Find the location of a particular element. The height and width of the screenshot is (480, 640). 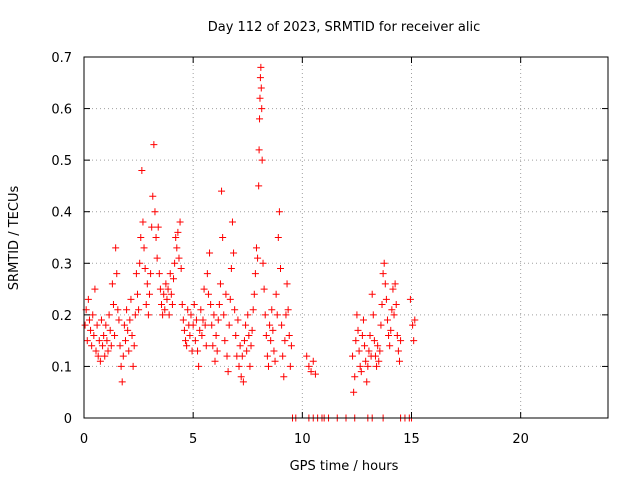

y-tick-label: 0.5 is located at coordinates (61, 161).